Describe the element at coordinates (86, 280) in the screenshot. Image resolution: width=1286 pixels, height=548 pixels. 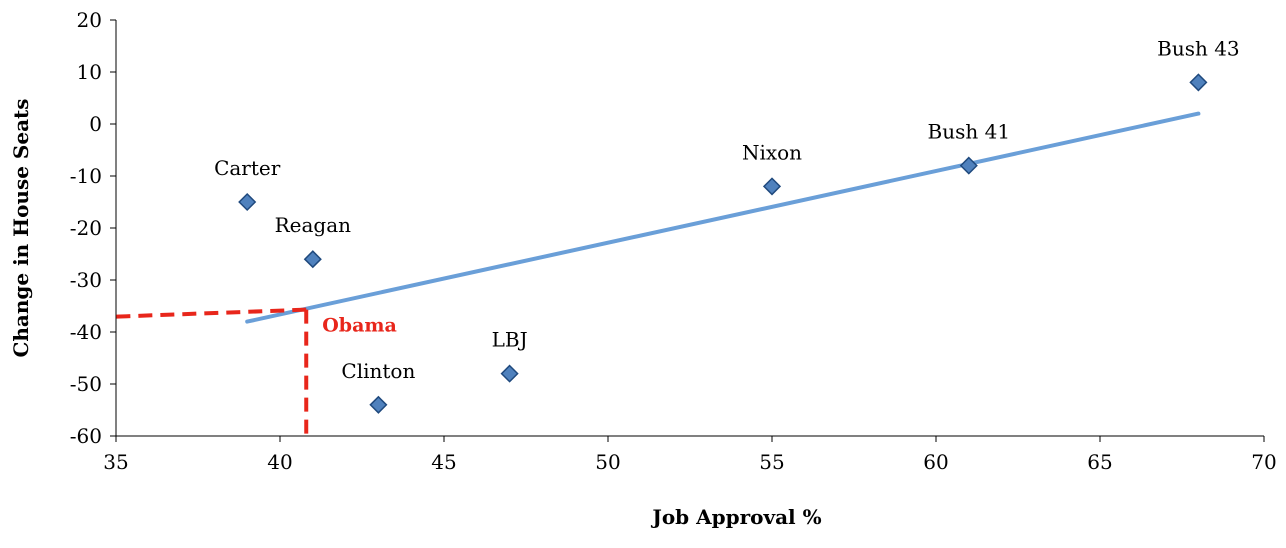
I see `y-tick-label: -30` at that location.